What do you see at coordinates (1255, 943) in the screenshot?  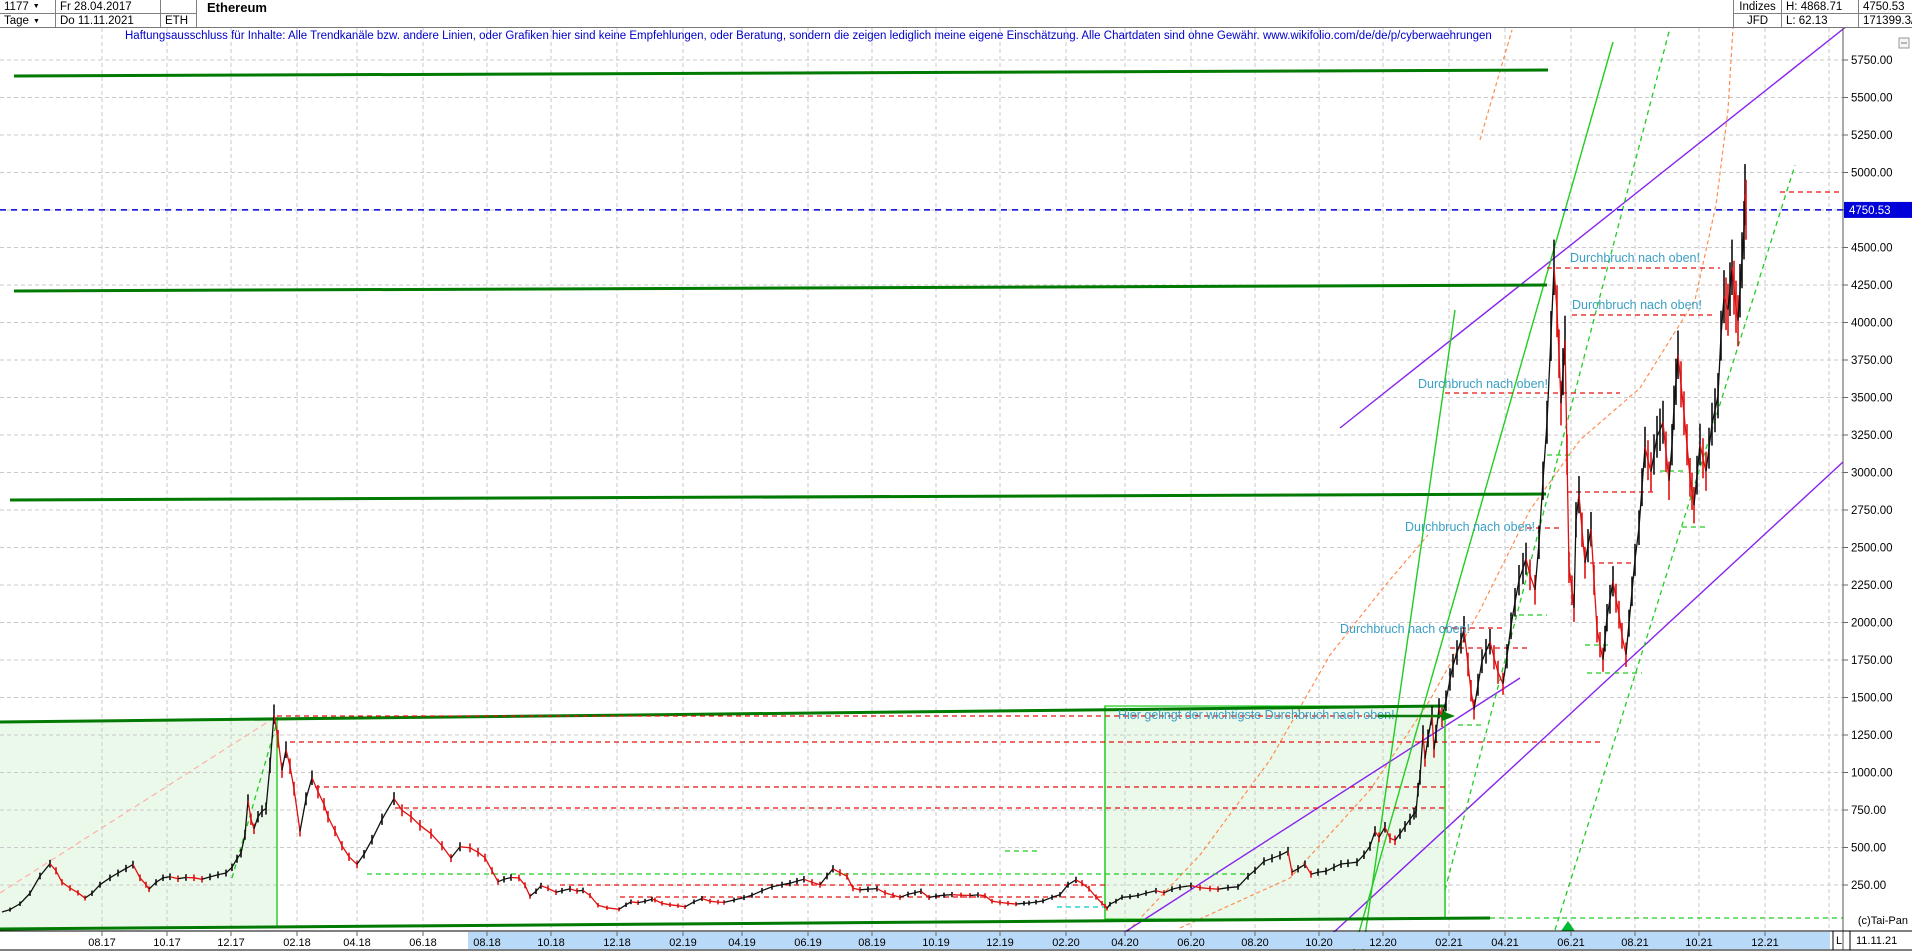 I see `date-axis-label: 08.20` at bounding box center [1255, 943].